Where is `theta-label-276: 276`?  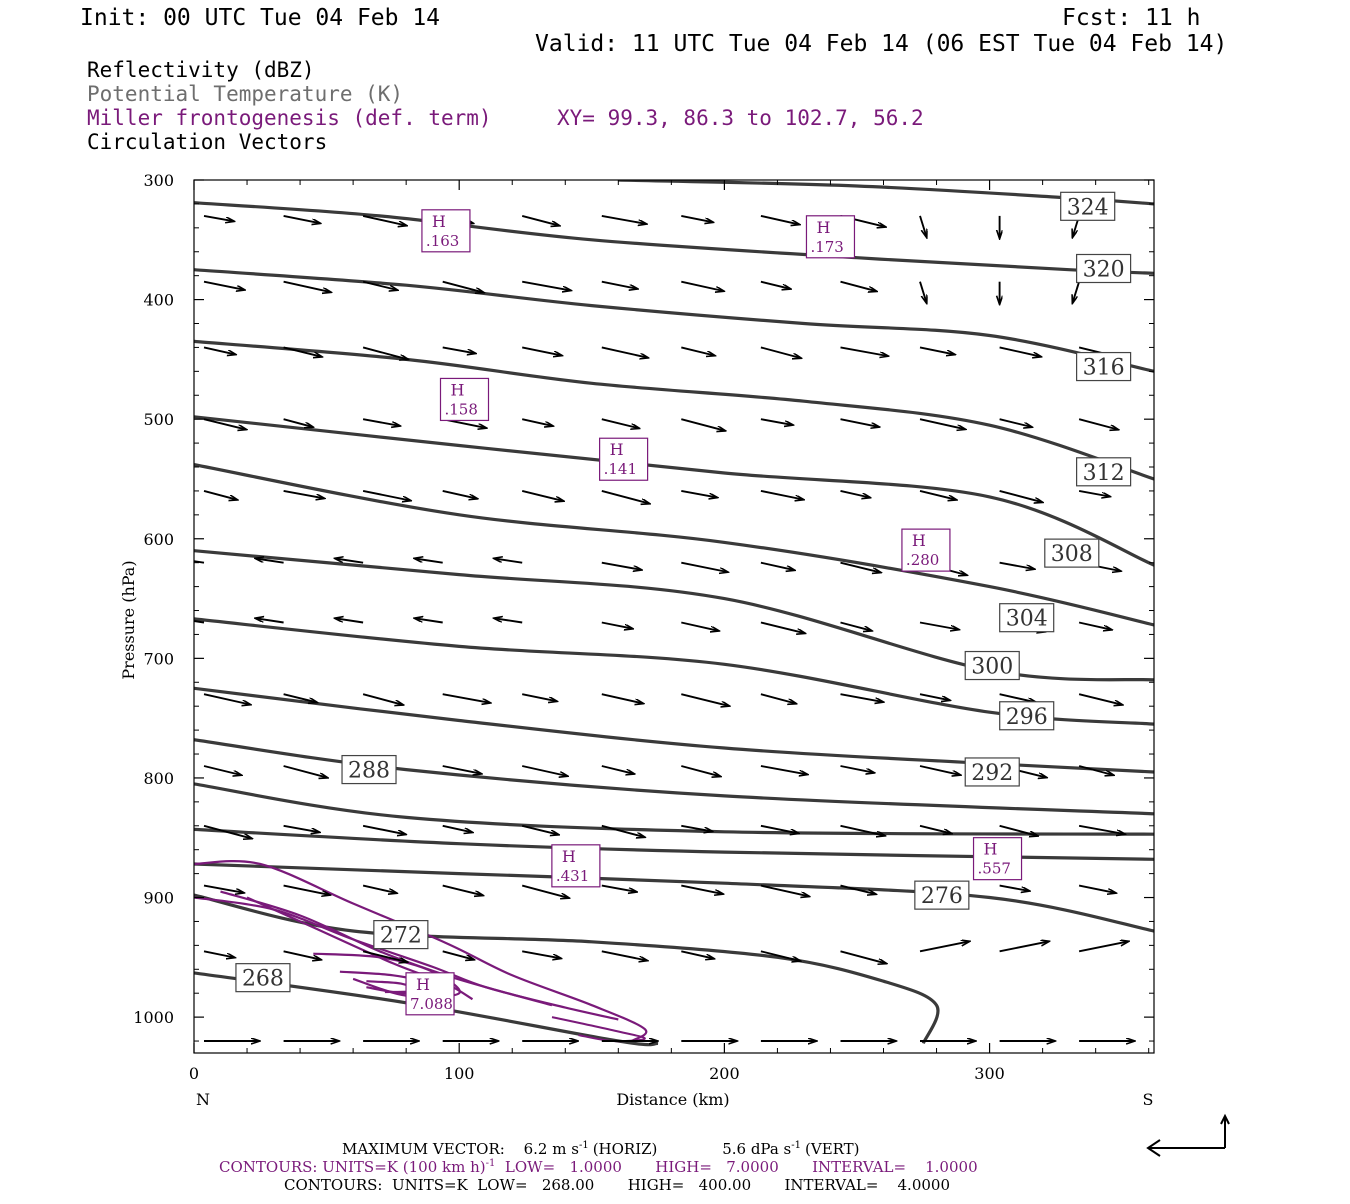 theta-label-276: 276 is located at coordinates (942, 895).